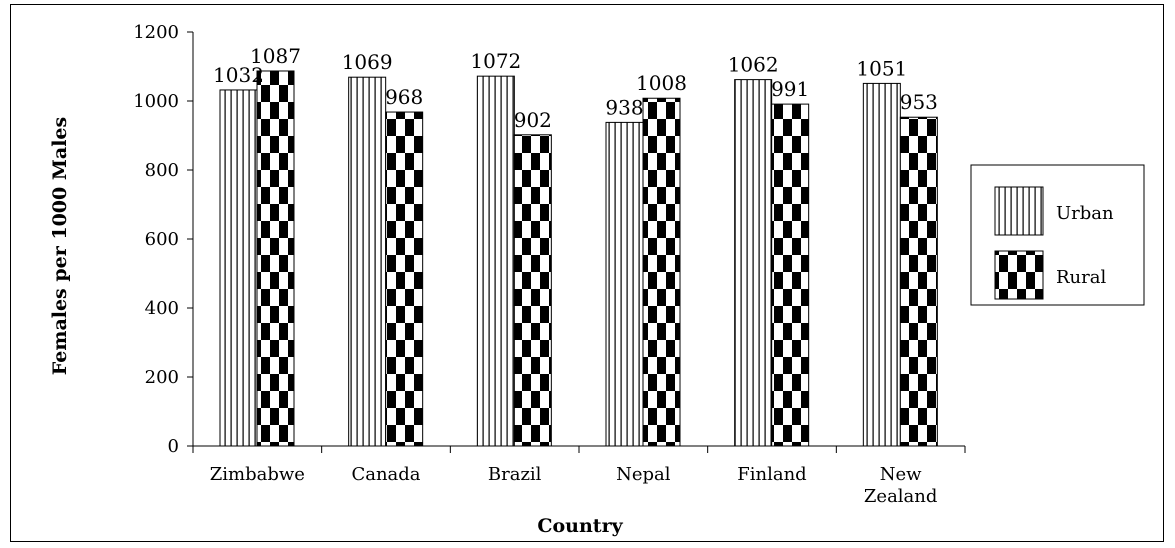 The image size is (1175, 548). Describe the element at coordinates (257, 474) in the screenshot. I see `x-tick-label: Zimbabwe` at that location.